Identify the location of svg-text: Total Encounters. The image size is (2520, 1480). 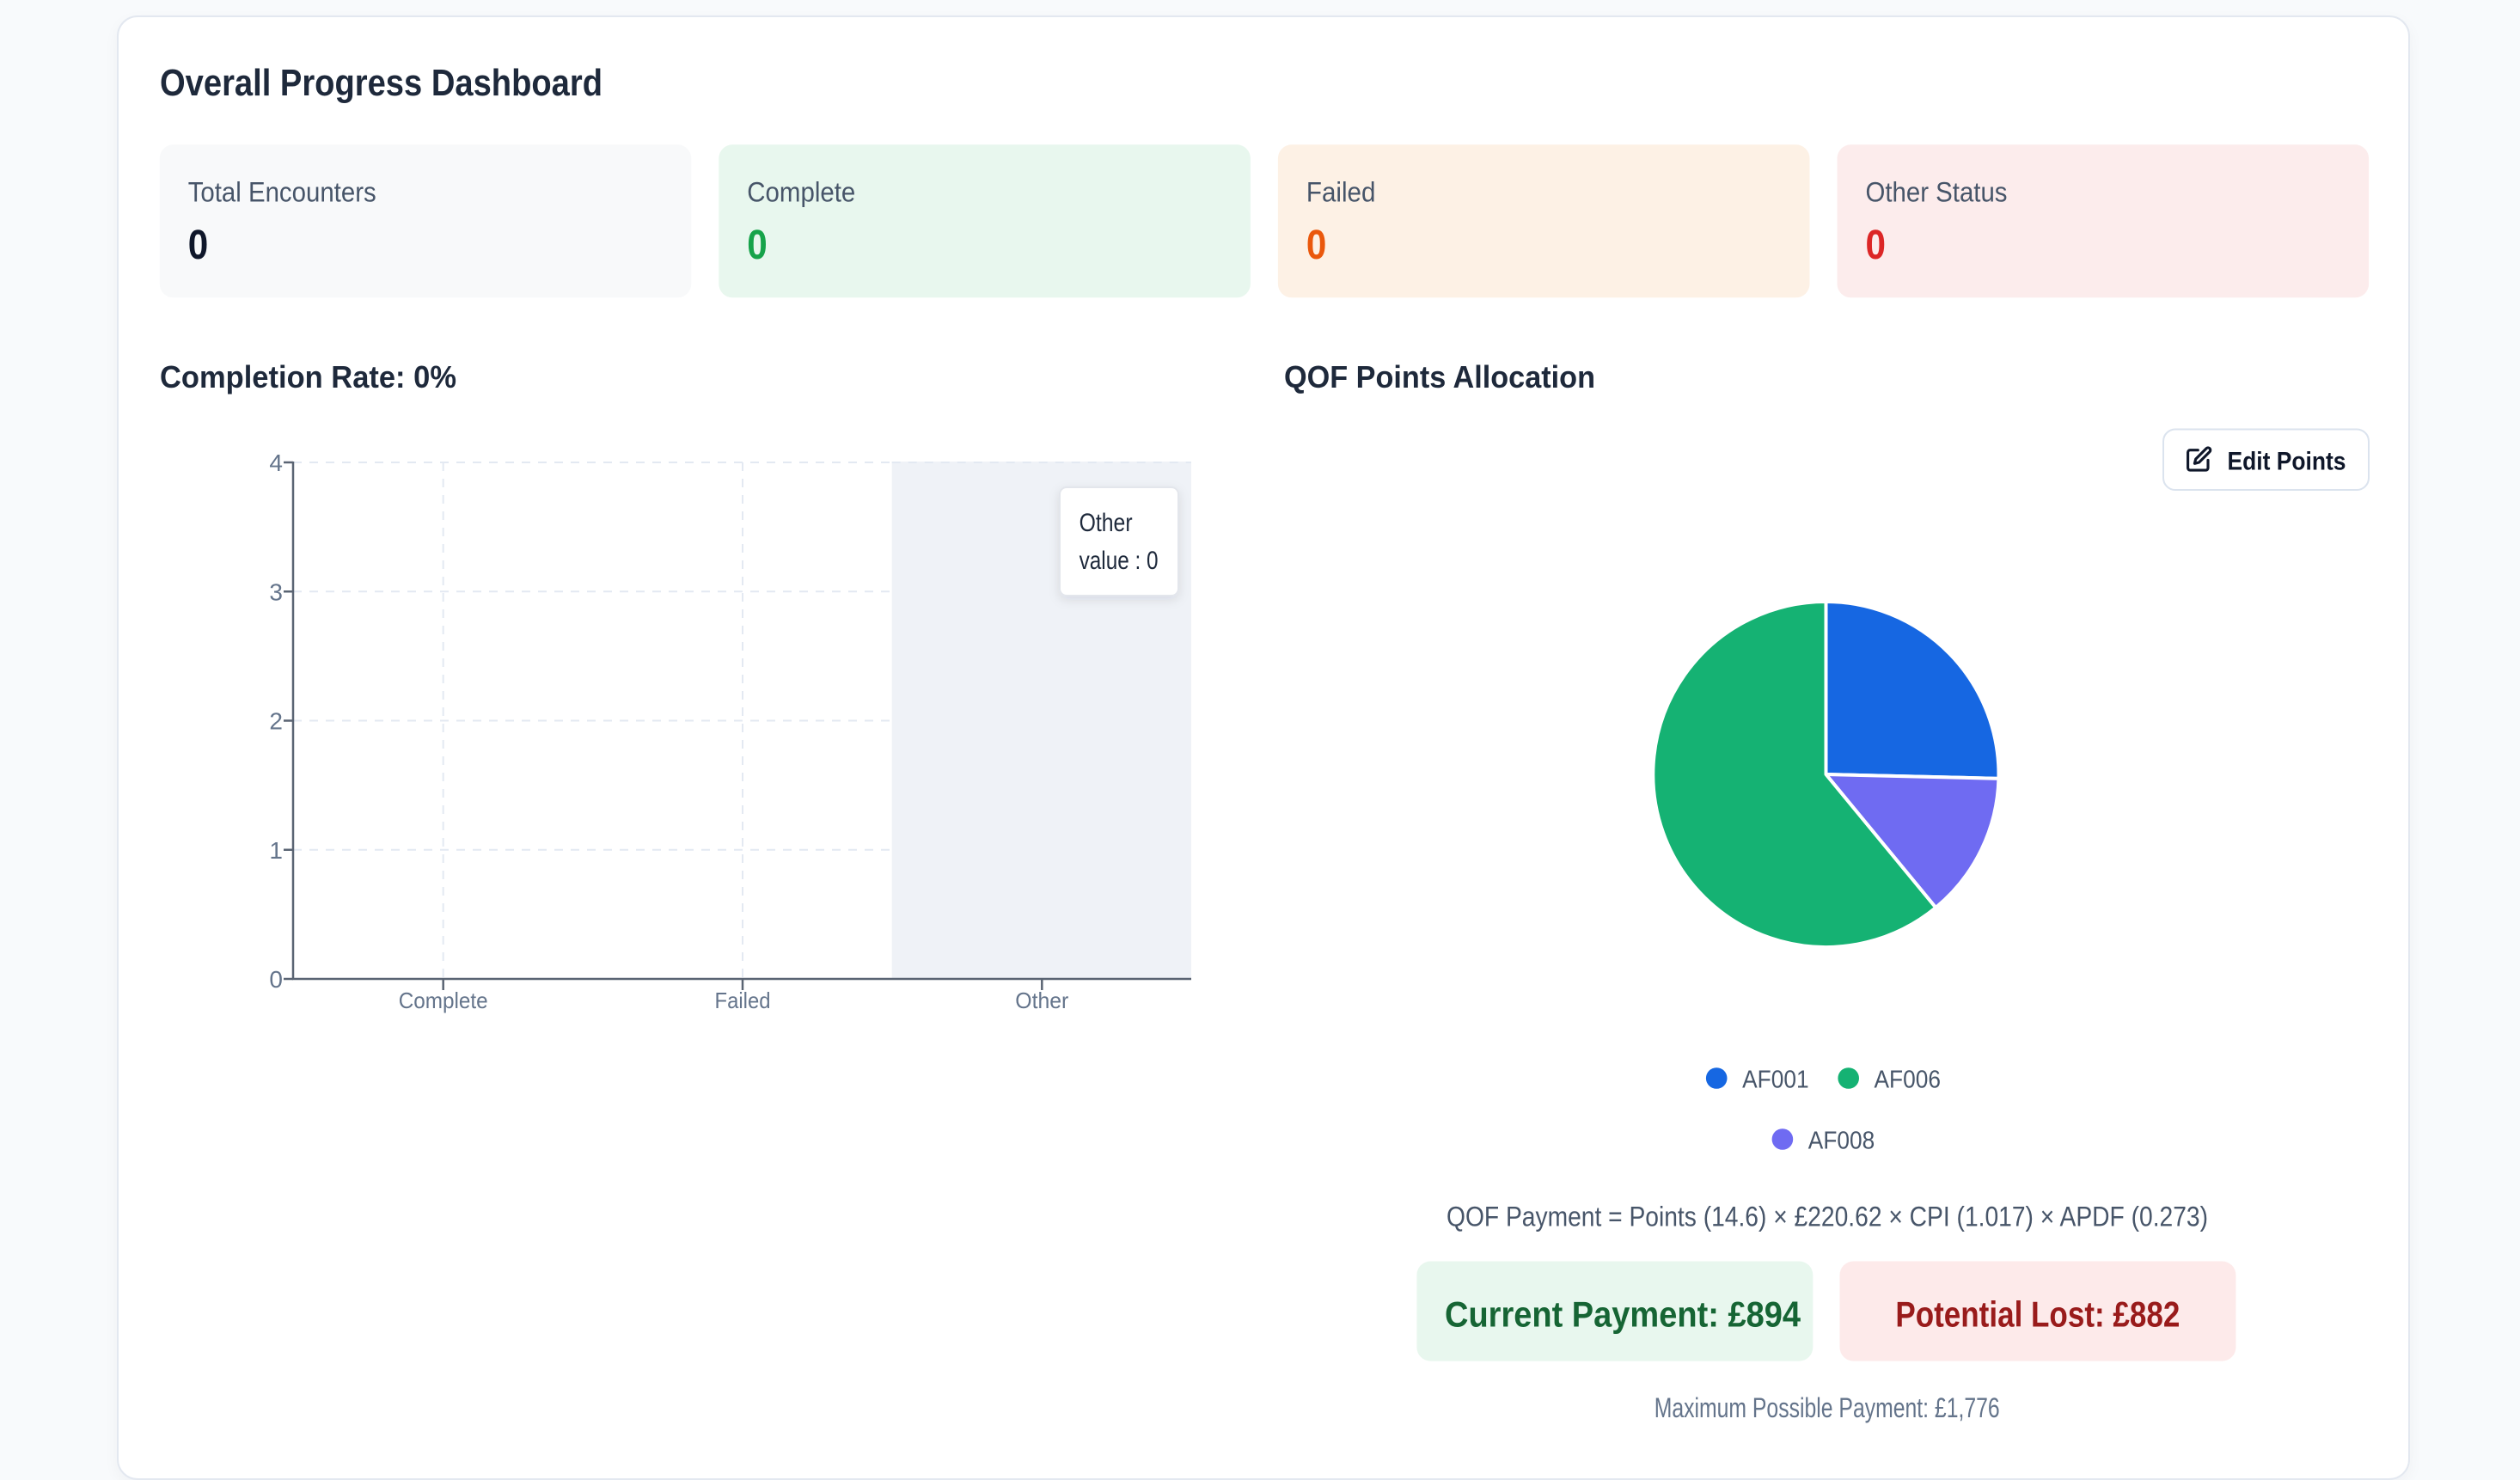
(282, 192).